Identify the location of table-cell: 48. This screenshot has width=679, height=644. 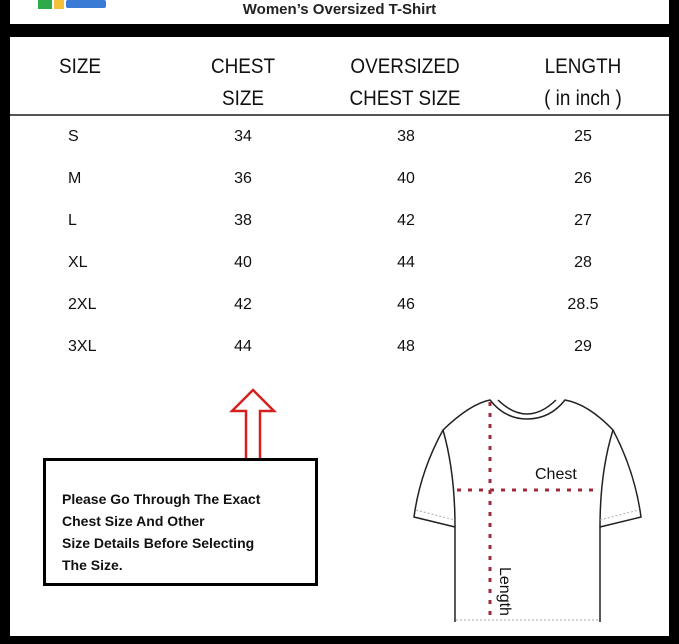
(406, 346).